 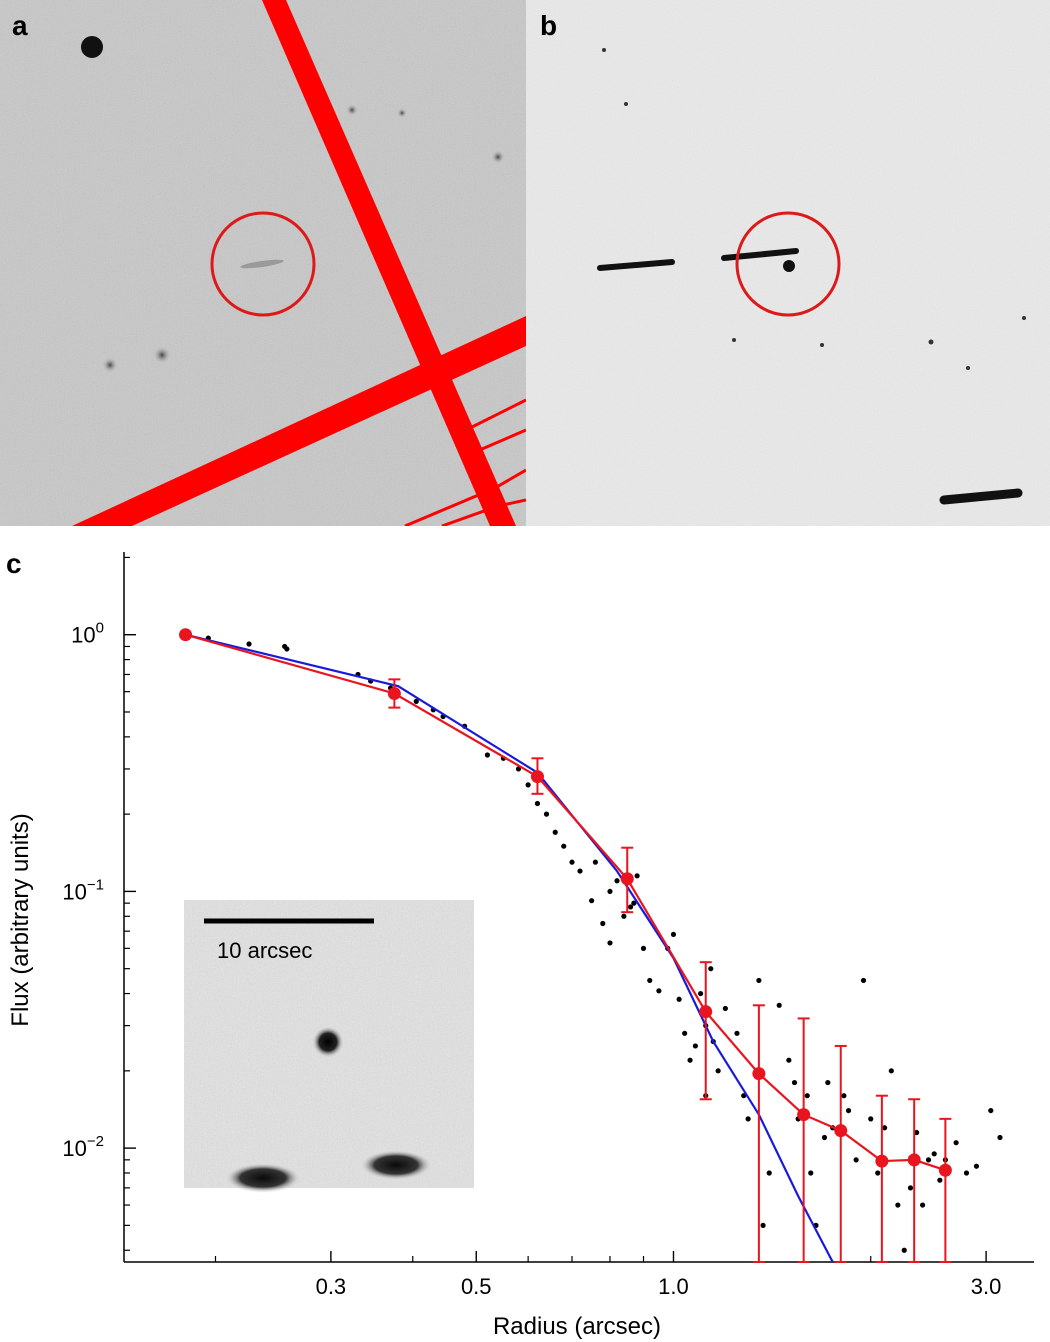 I want to click on panel-b-label: b, so click(x=549, y=25).